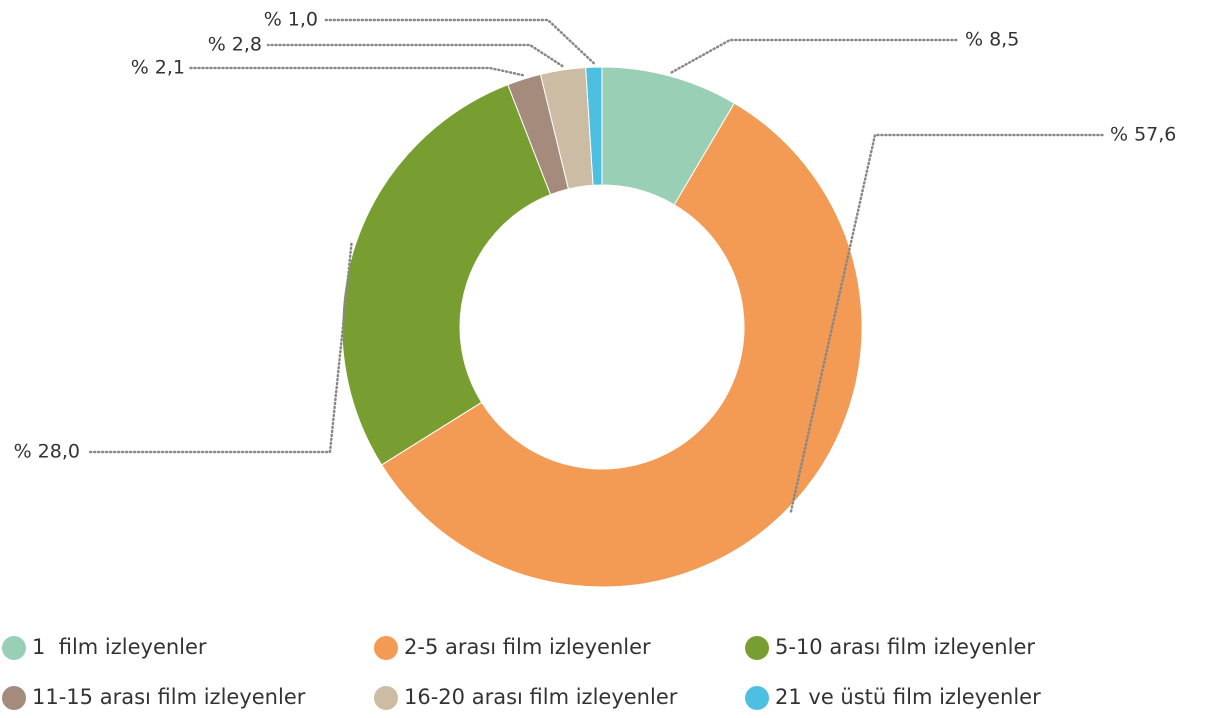 The image size is (1205, 718). Describe the element at coordinates (992, 40) in the screenshot. I see `value-label: % 8,5` at that location.